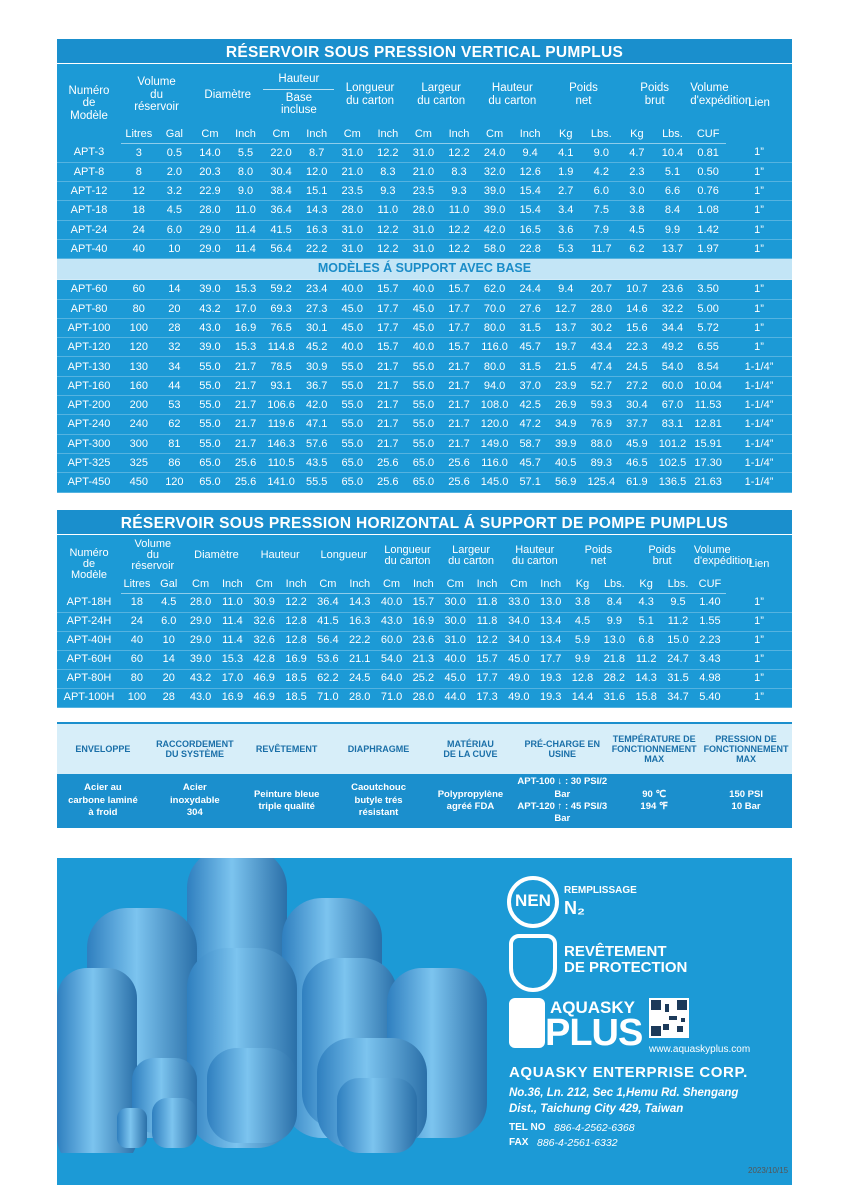  Describe the element at coordinates (281, 424) in the screenshot. I see `value-cell: 119.6` at that location.